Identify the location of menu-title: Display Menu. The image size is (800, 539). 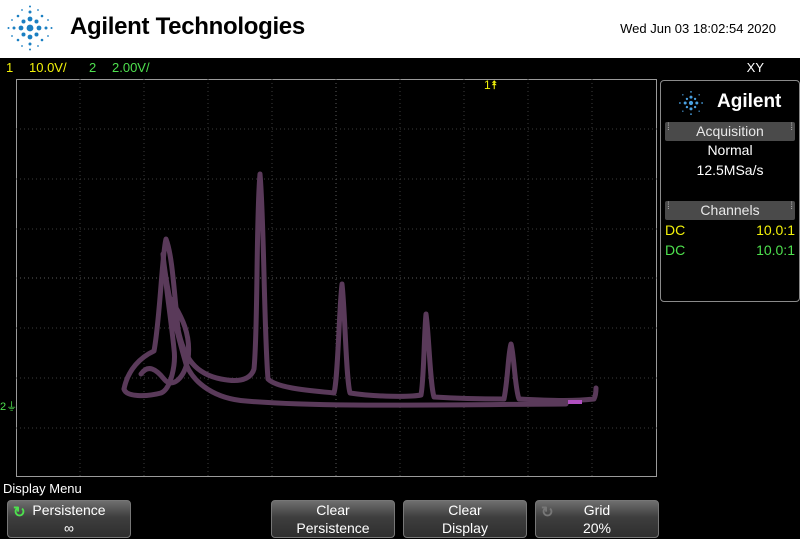
(42, 488).